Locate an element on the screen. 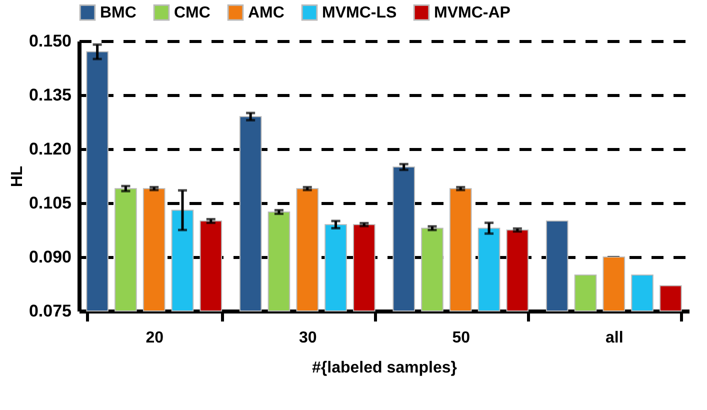 Image resolution: width=707 pixels, height=410 pixels. legend-label: BMC is located at coordinates (118, 13).